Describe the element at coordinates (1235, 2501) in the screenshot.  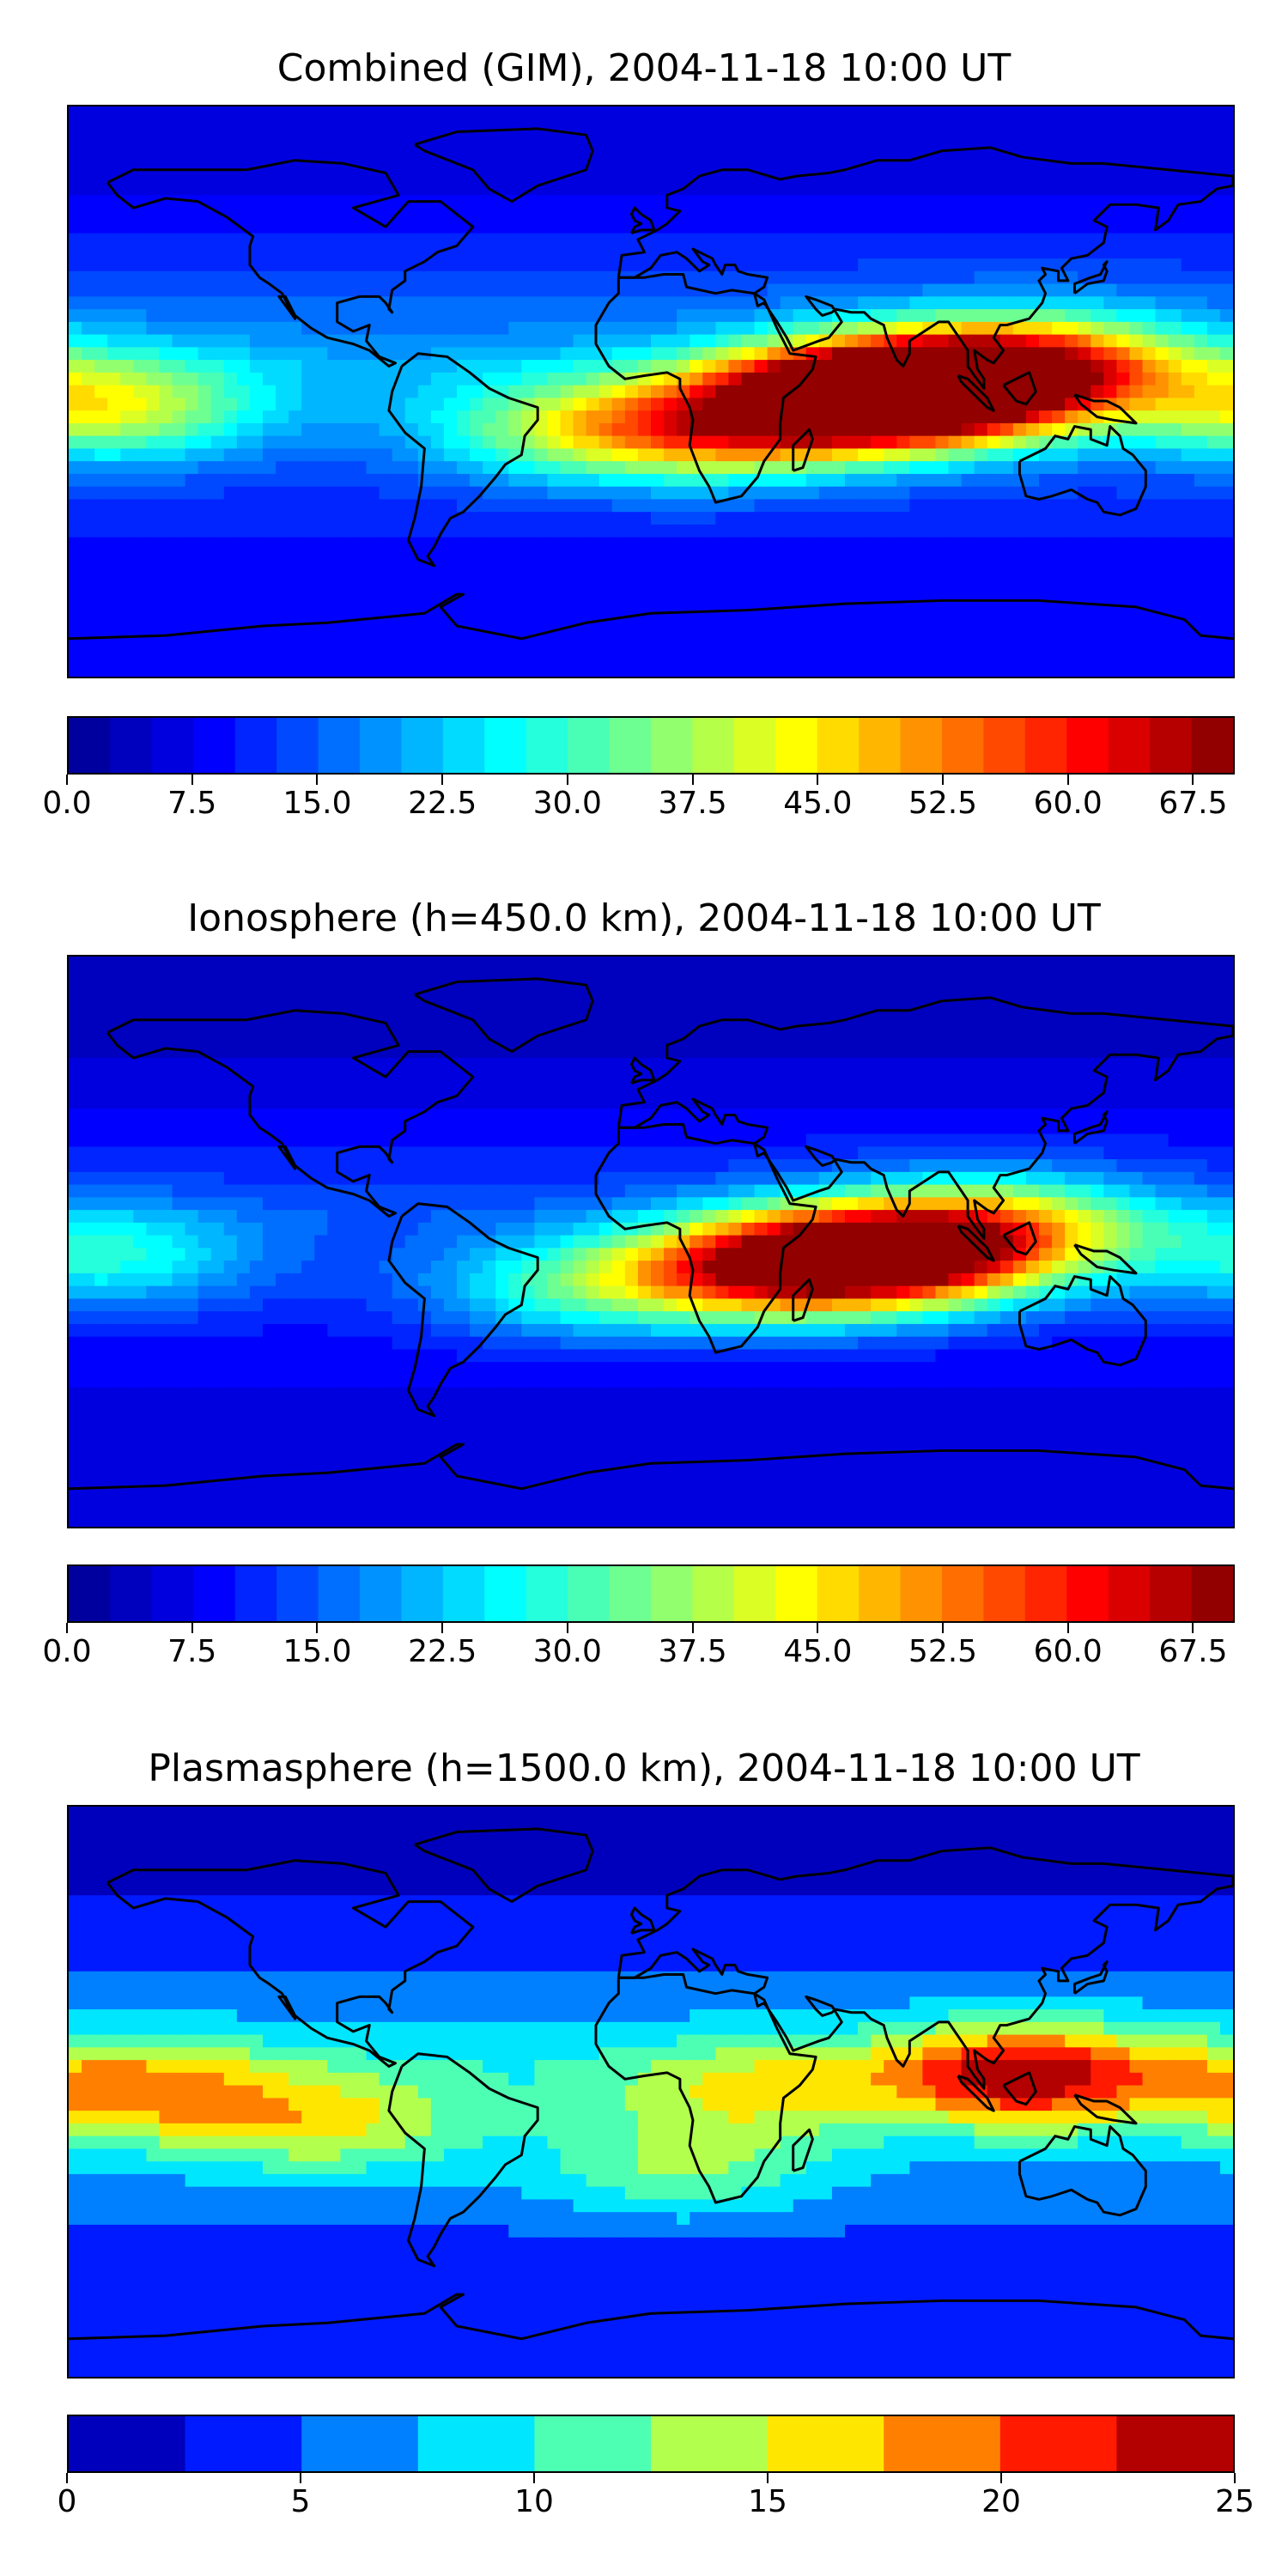
I see `colorbar-tick-label: 25` at that location.